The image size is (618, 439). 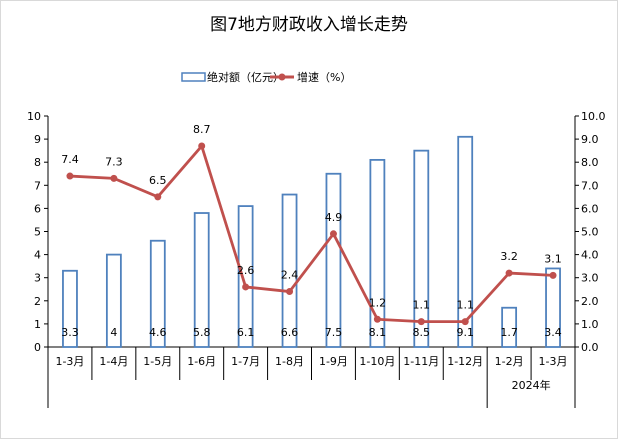 I want to click on x-tick-label: 1-8月, so click(x=289, y=361).